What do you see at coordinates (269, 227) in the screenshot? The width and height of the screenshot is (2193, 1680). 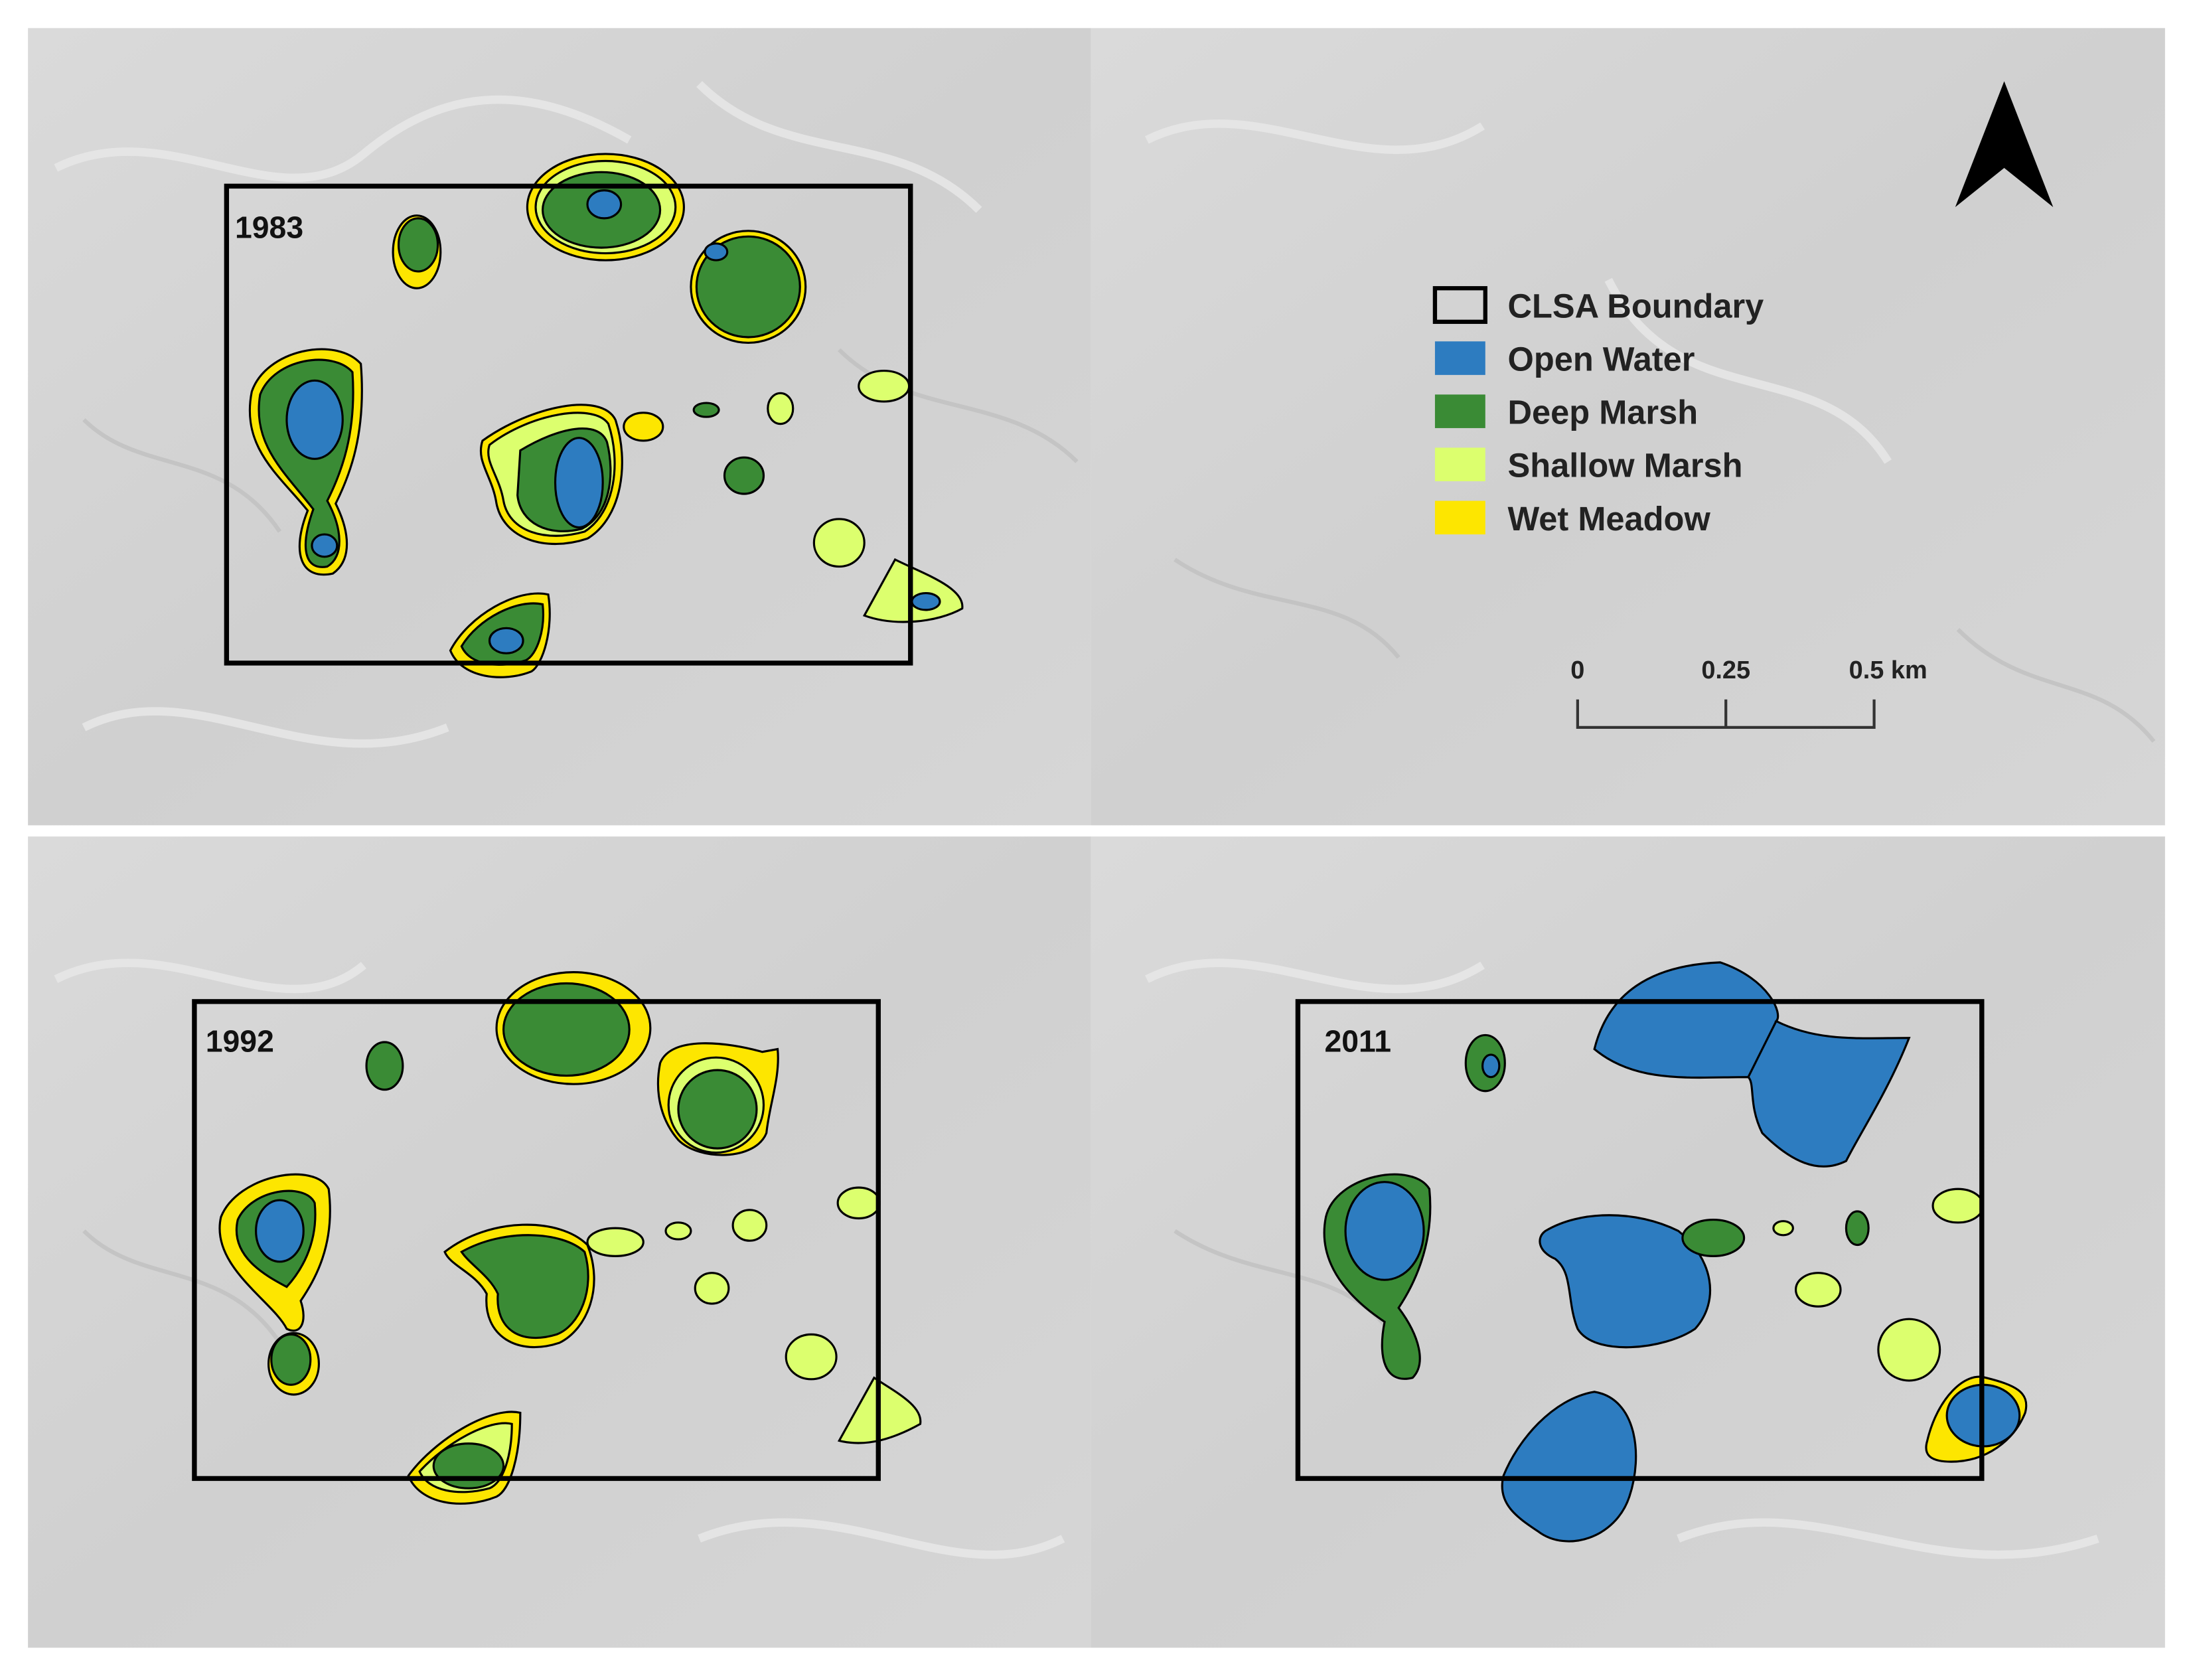 I see `panel-year: 1983` at bounding box center [269, 227].